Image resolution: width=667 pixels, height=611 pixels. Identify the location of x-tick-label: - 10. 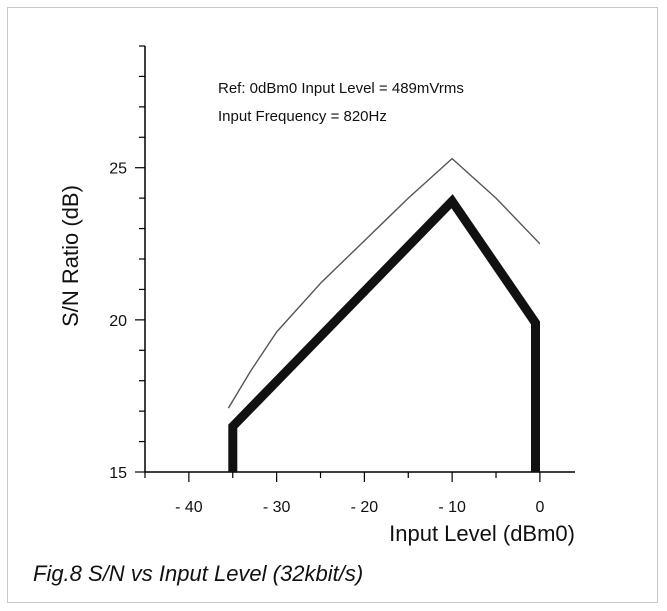
(452, 507).